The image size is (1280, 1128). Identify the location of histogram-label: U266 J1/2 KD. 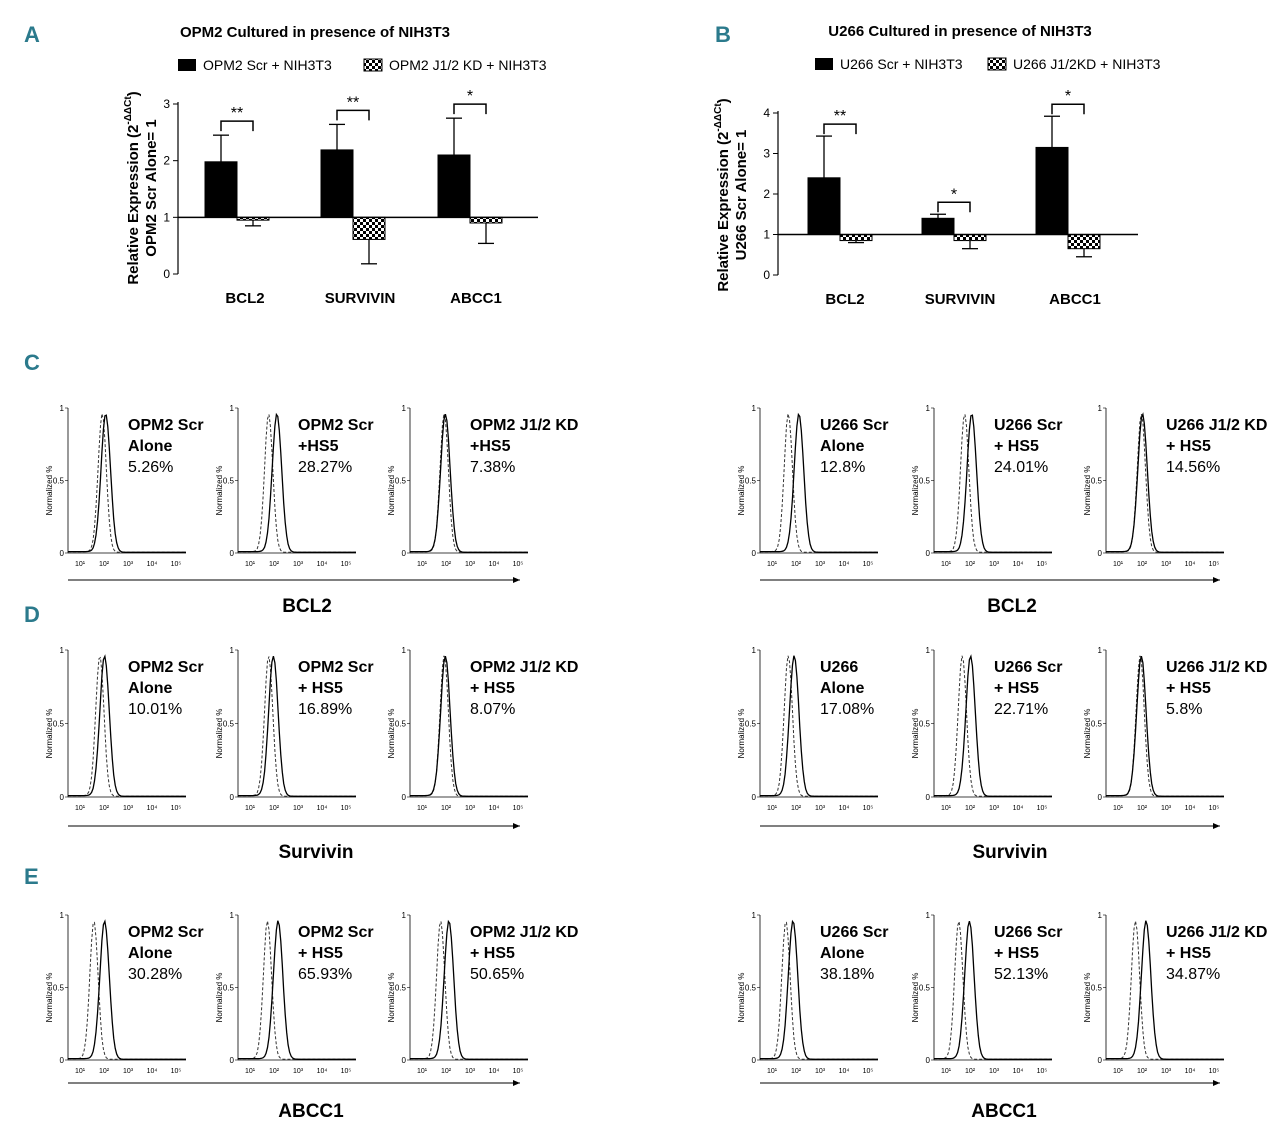
(1216, 425).